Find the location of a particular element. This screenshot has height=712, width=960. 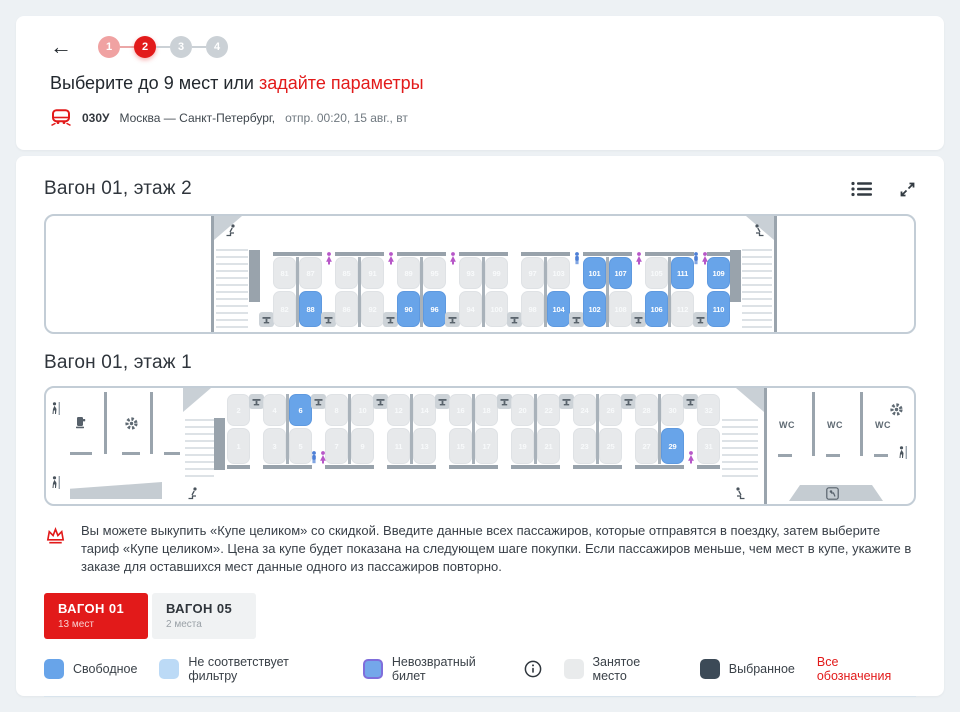

seat-10: 10 is located at coordinates (362, 410).